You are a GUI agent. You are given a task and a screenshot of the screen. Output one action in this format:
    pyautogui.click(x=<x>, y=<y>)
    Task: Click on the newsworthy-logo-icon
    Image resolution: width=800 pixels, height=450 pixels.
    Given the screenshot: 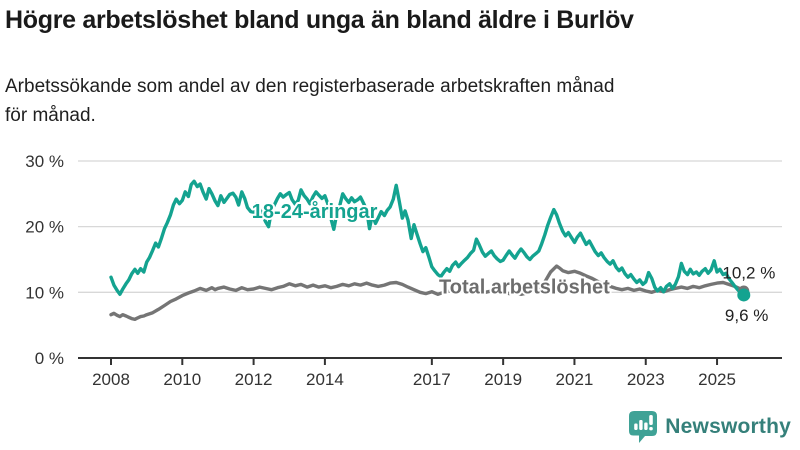 What is the action you would take?
    pyautogui.click(x=643, y=427)
    